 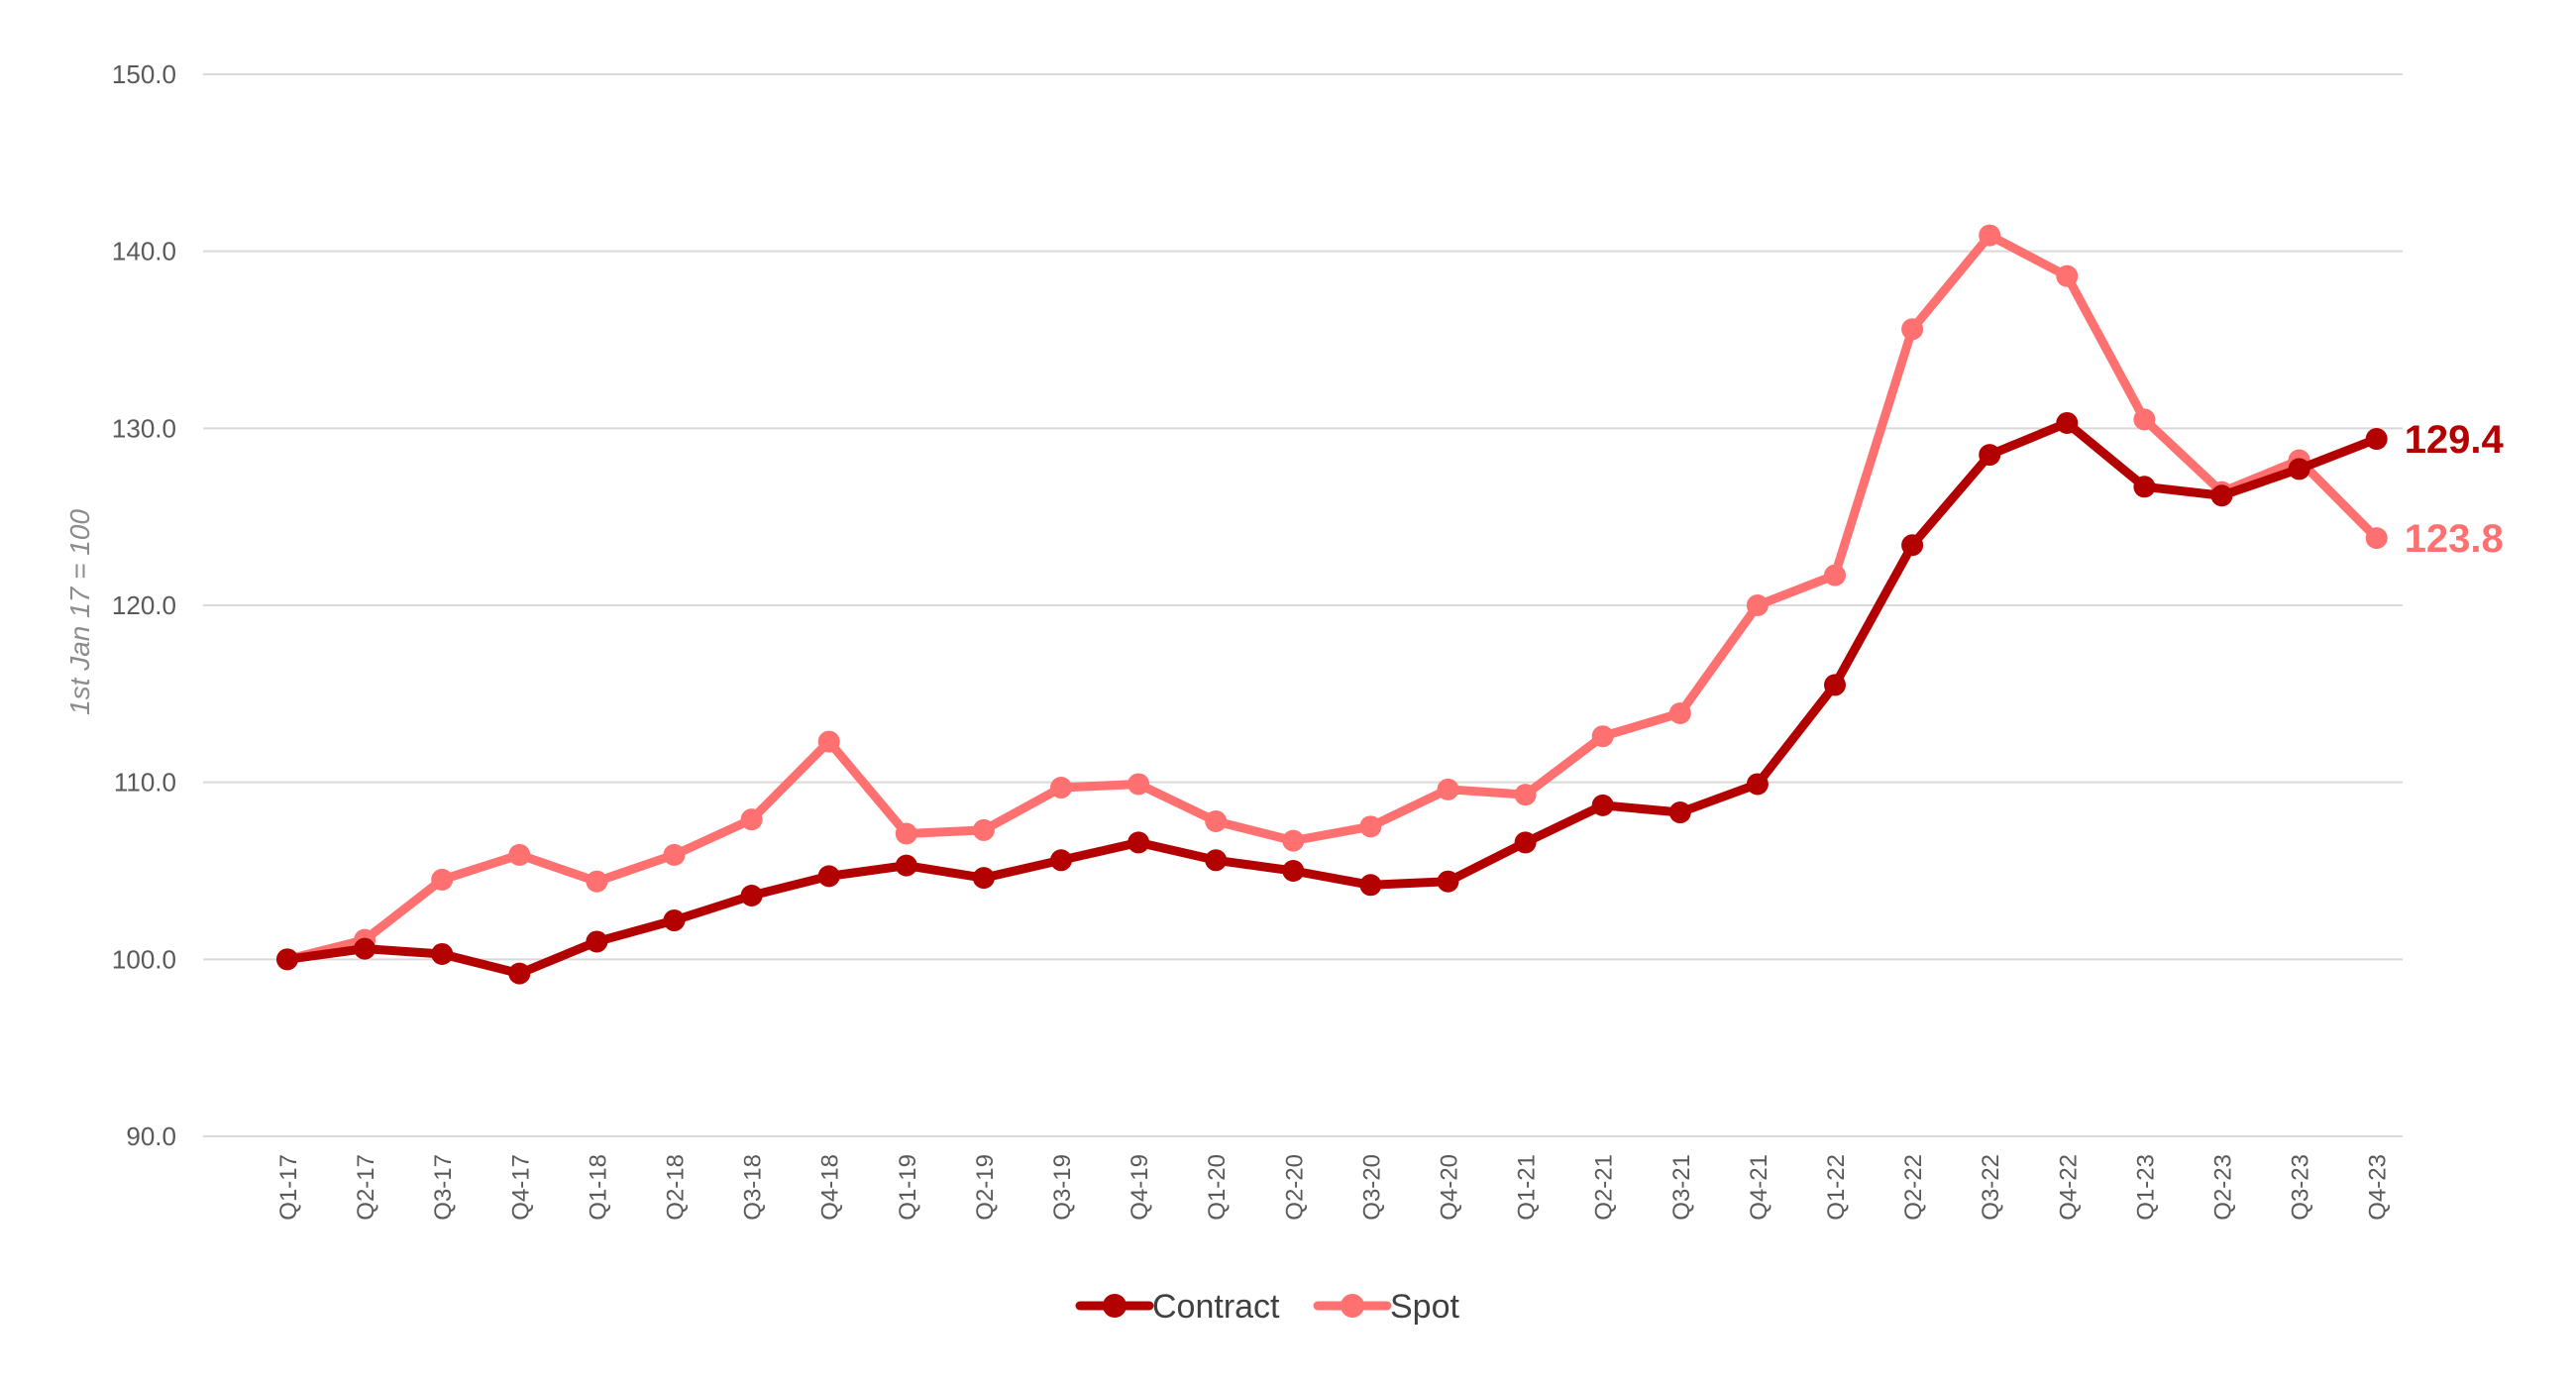 I want to click on y-tick-label: 110.0, so click(x=145, y=783).